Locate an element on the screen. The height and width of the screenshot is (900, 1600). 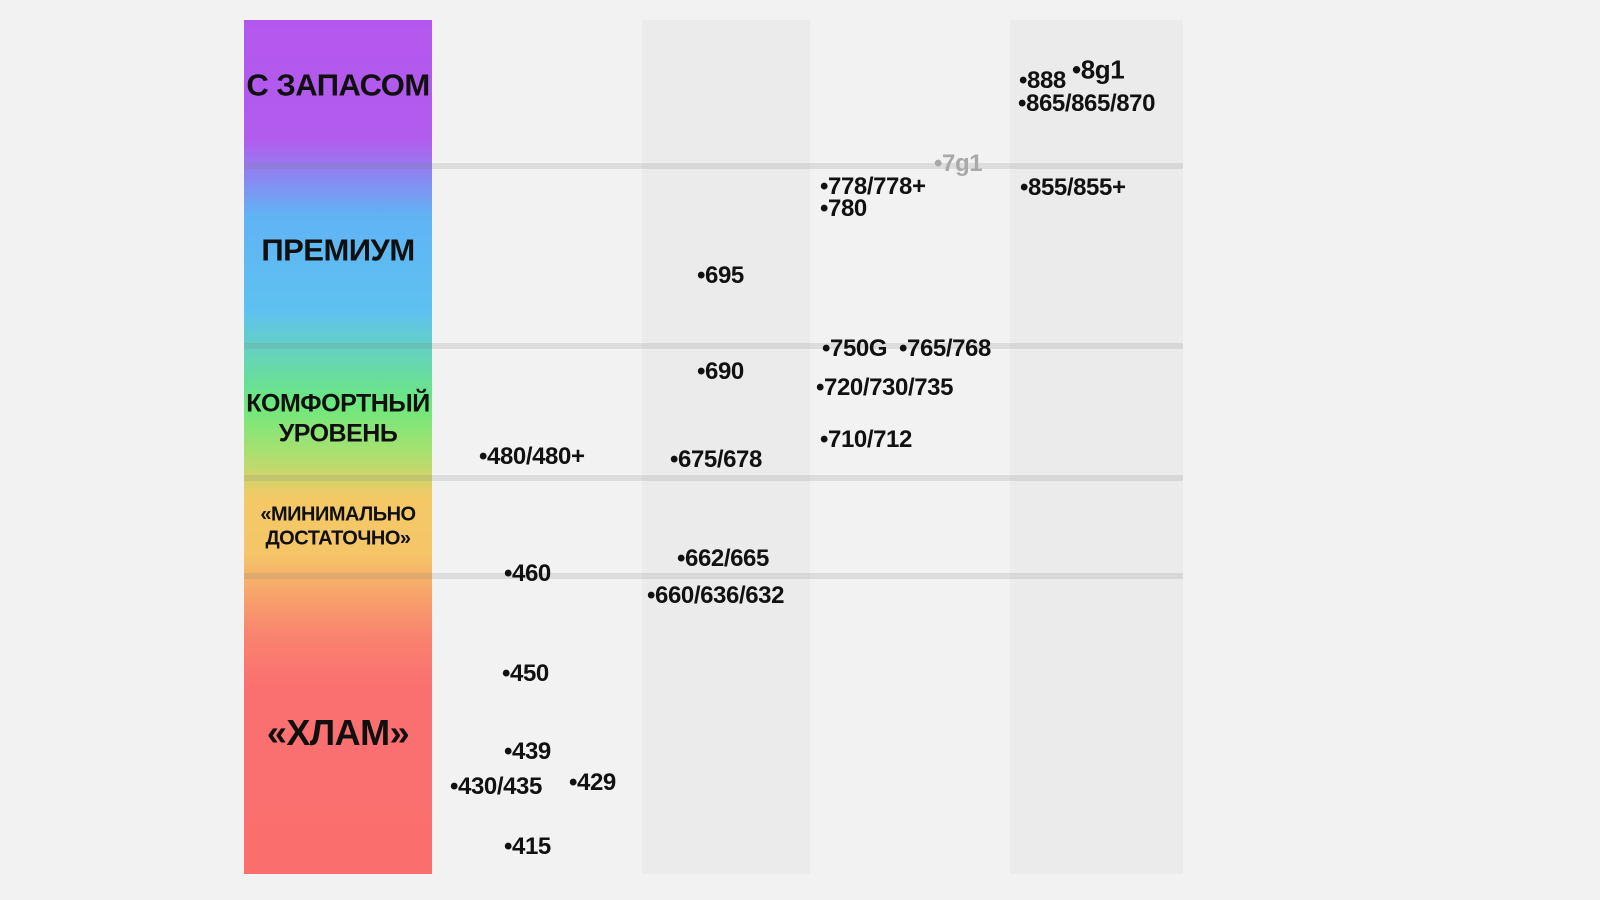
tier-label-min-dostat: «МИНИМАЛЬНО ДОСТАТОЧНО» is located at coordinates (338, 526).